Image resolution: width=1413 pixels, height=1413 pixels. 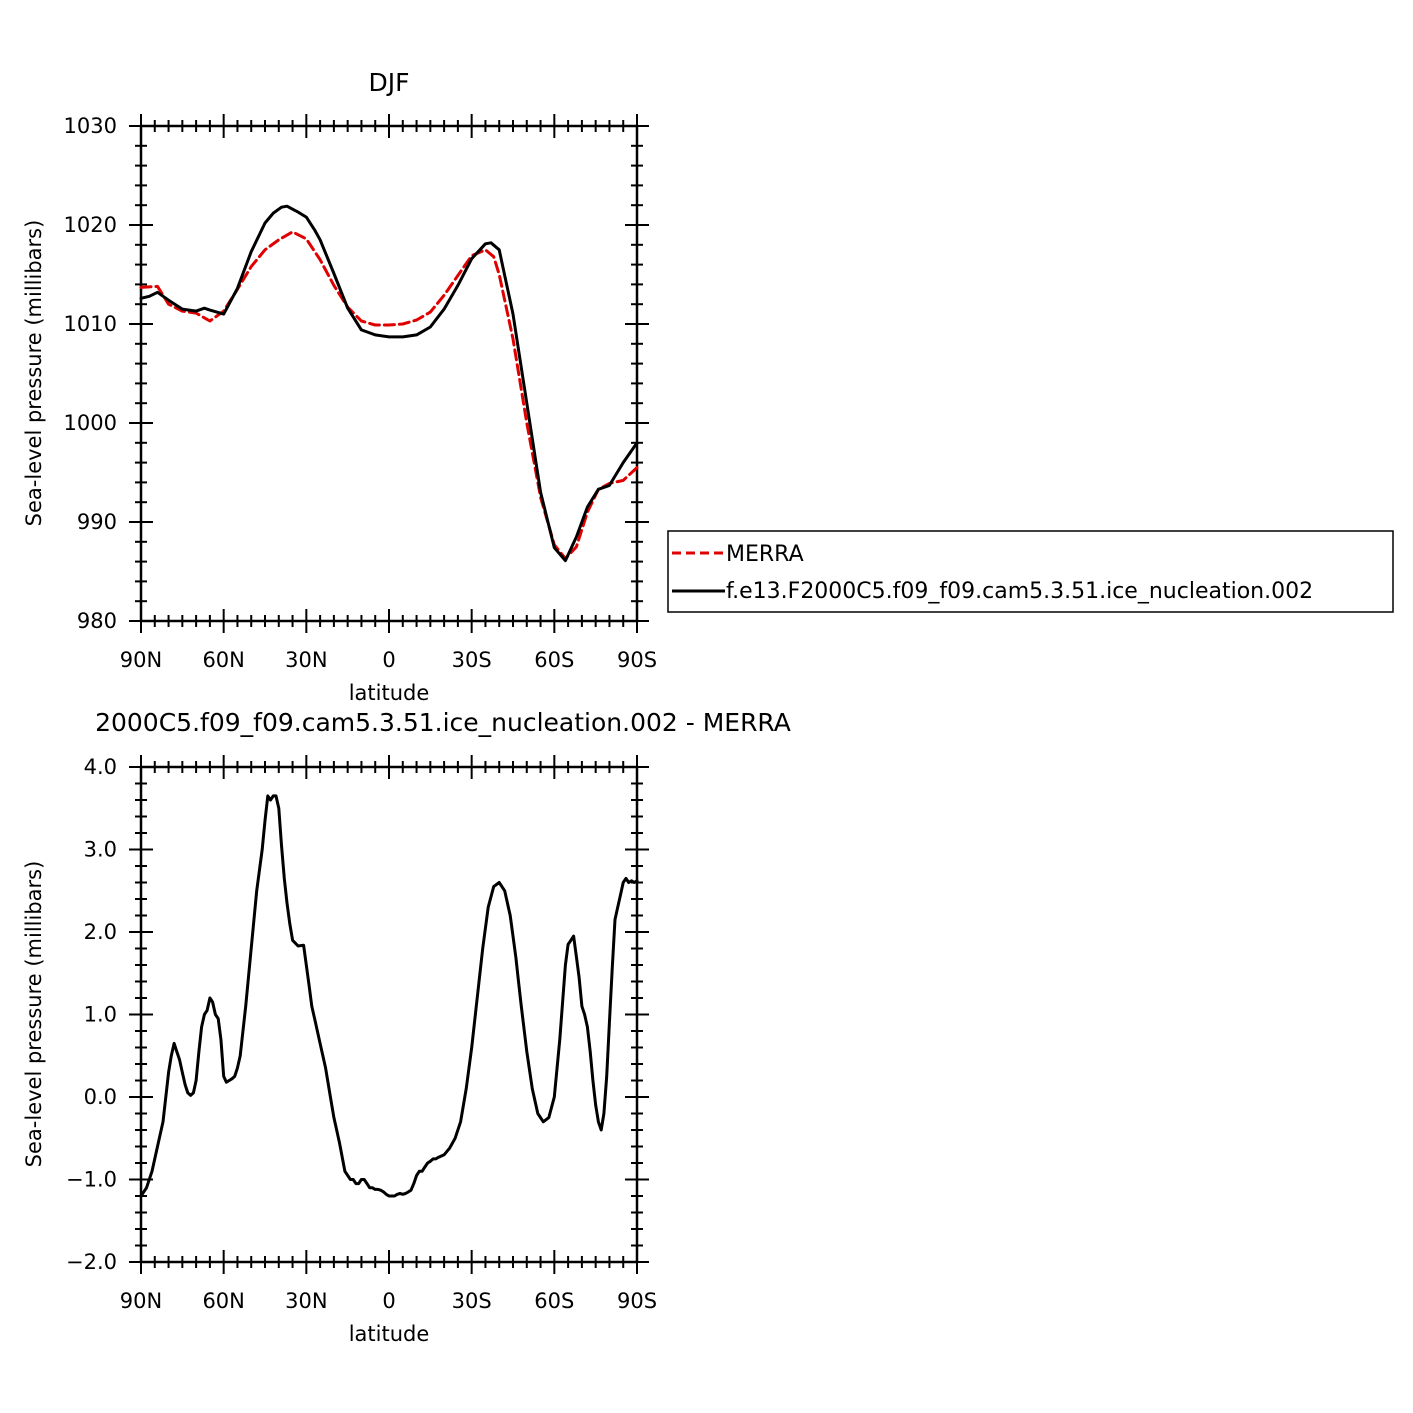 I want to click on top-x-tick-label: 30S, so click(x=472, y=660).